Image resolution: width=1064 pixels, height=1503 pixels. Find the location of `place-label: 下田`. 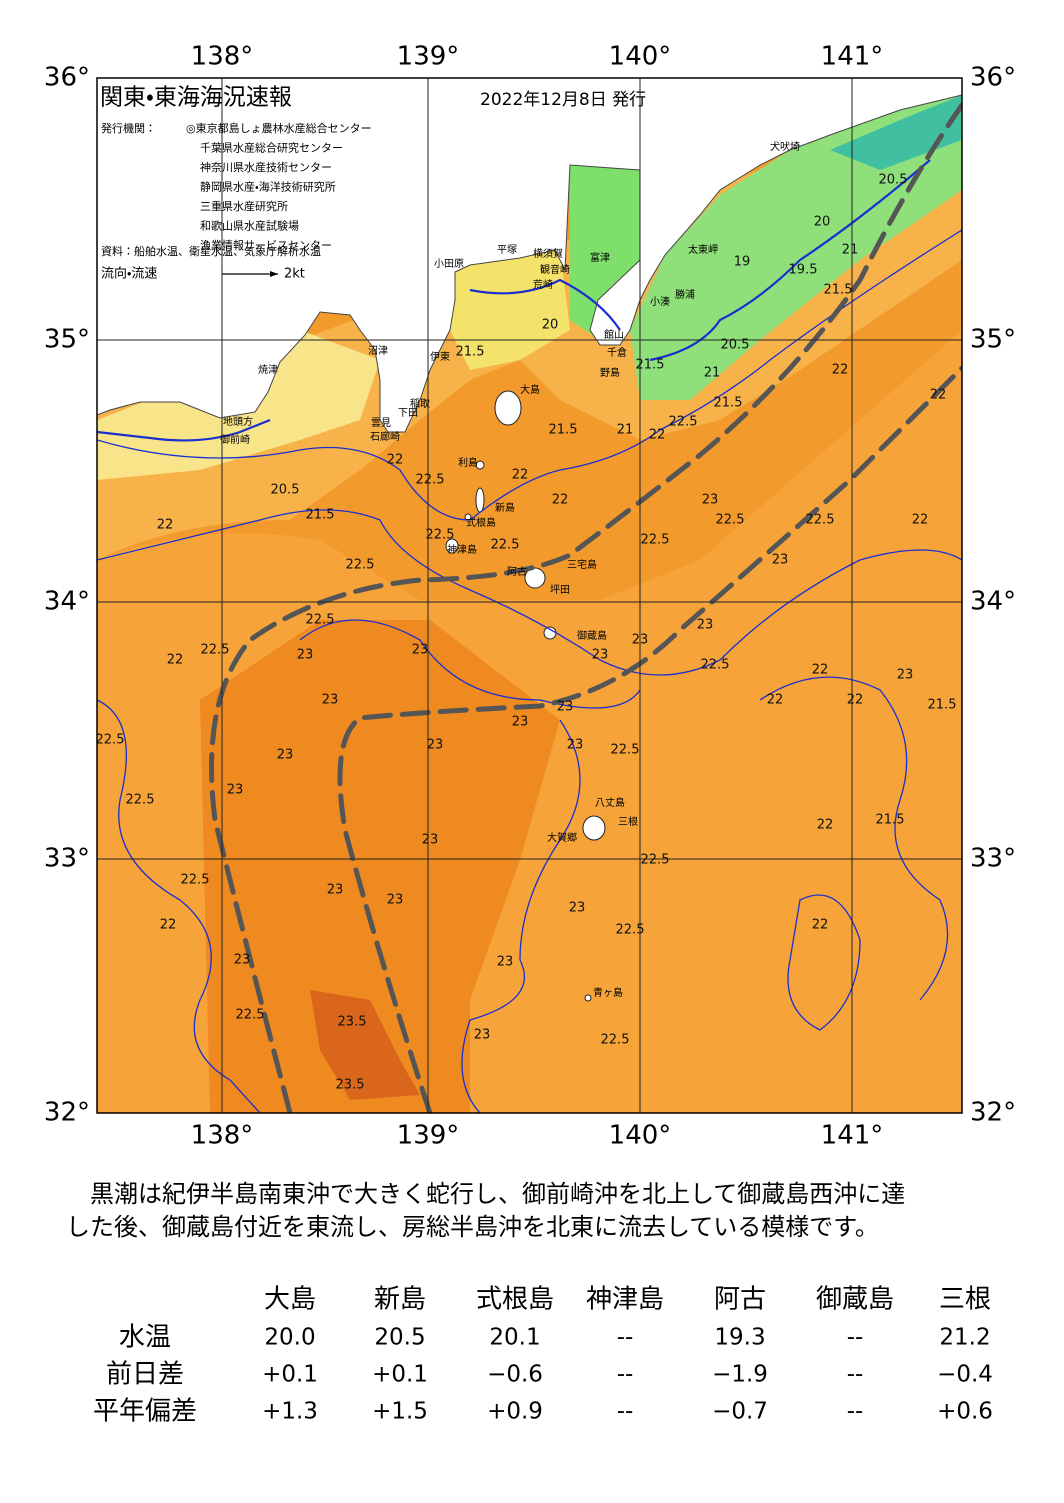

place-label: 下田 is located at coordinates (408, 413).